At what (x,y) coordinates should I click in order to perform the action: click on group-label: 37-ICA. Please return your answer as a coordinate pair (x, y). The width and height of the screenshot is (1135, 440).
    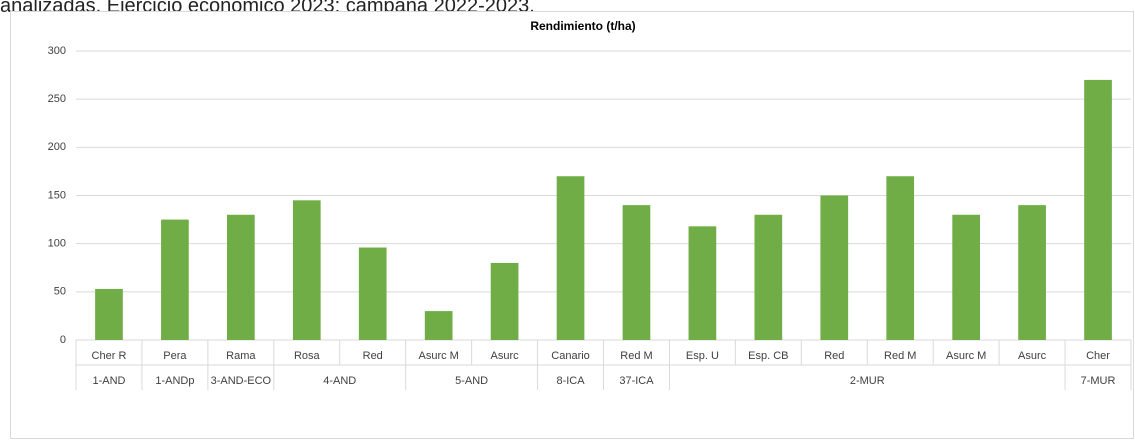
    Looking at the image, I should click on (636, 381).